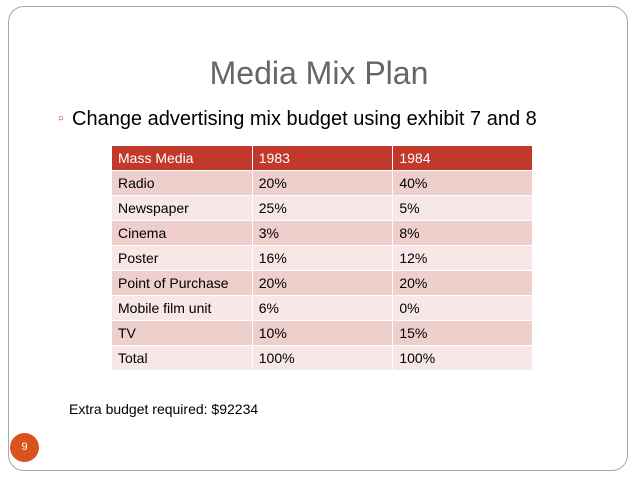 The height and width of the screenshot is (479, 638). Describe the element at coordinates (462, 283) in the screenshot. I see `cell-1984: 20%` at that location.